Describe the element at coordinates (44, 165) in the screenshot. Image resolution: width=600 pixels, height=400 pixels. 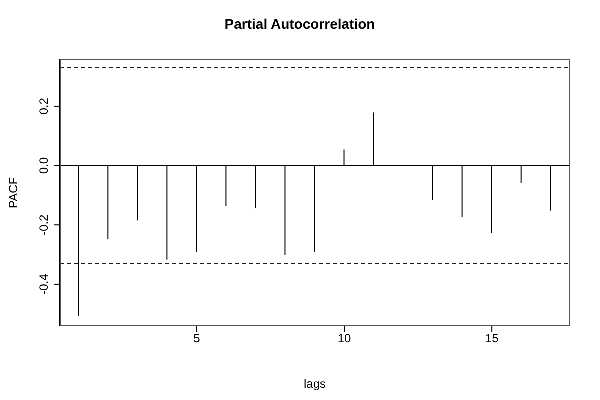
I see `y-tick-label: 0.0` at that location.